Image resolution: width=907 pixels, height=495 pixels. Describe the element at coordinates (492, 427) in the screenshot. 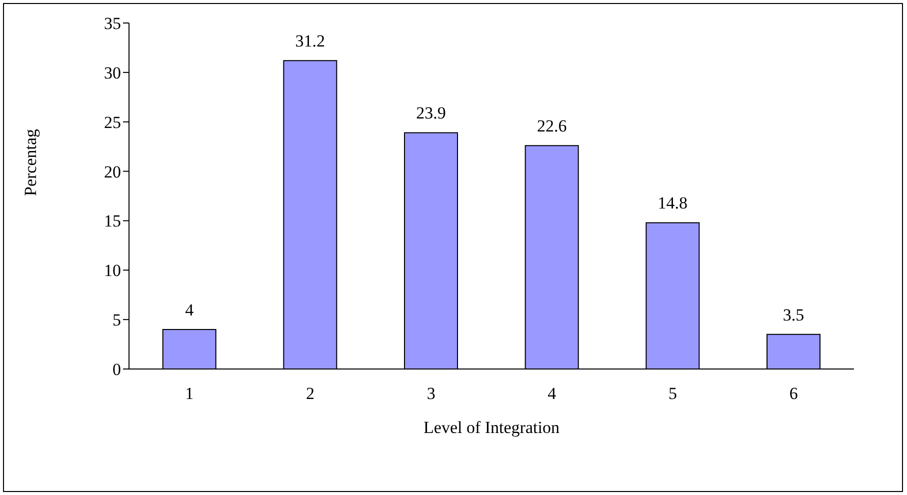

I see `x-axis-title: Level of Integration` at that location.